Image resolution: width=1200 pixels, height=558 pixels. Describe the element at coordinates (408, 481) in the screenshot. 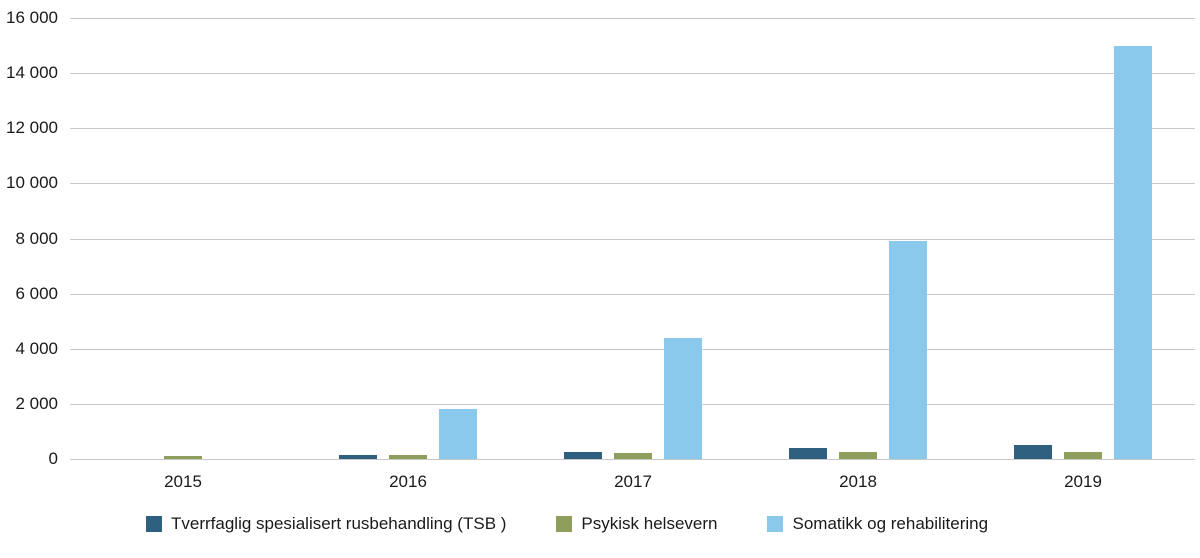

I see `x-axis-label: 2016` at that location.